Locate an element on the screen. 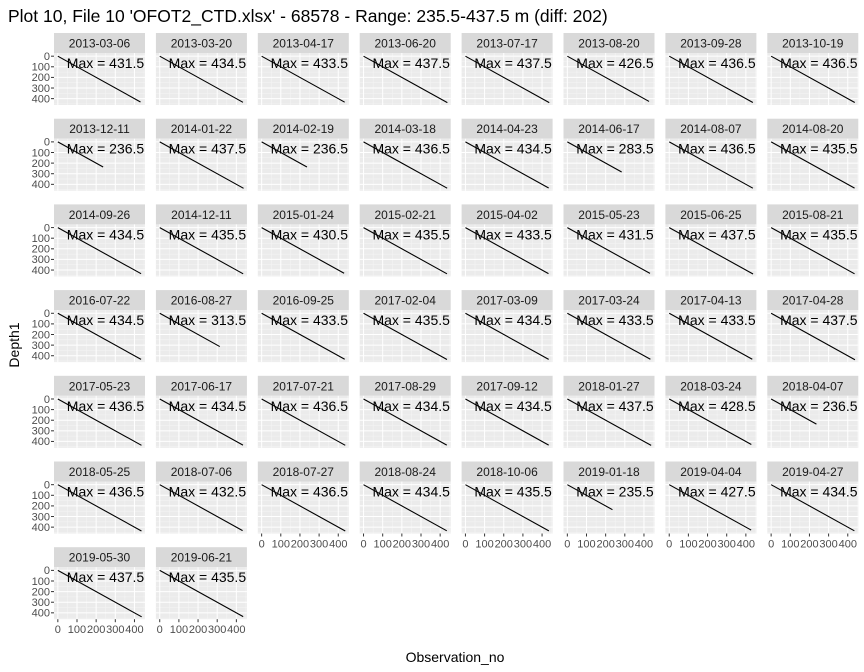 Image resolution: width=864 pixels, height=672 pixels. facet-panel: 2013-08-20 Max = 426.5 is located at coordinates (609, 69).